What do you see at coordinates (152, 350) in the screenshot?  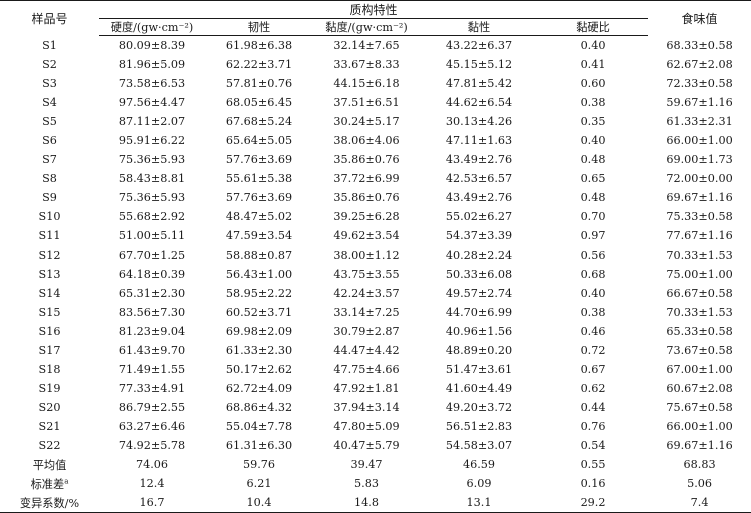 I see `cell-hardness: 61.43±9.70` at bounding box center [152, 350].